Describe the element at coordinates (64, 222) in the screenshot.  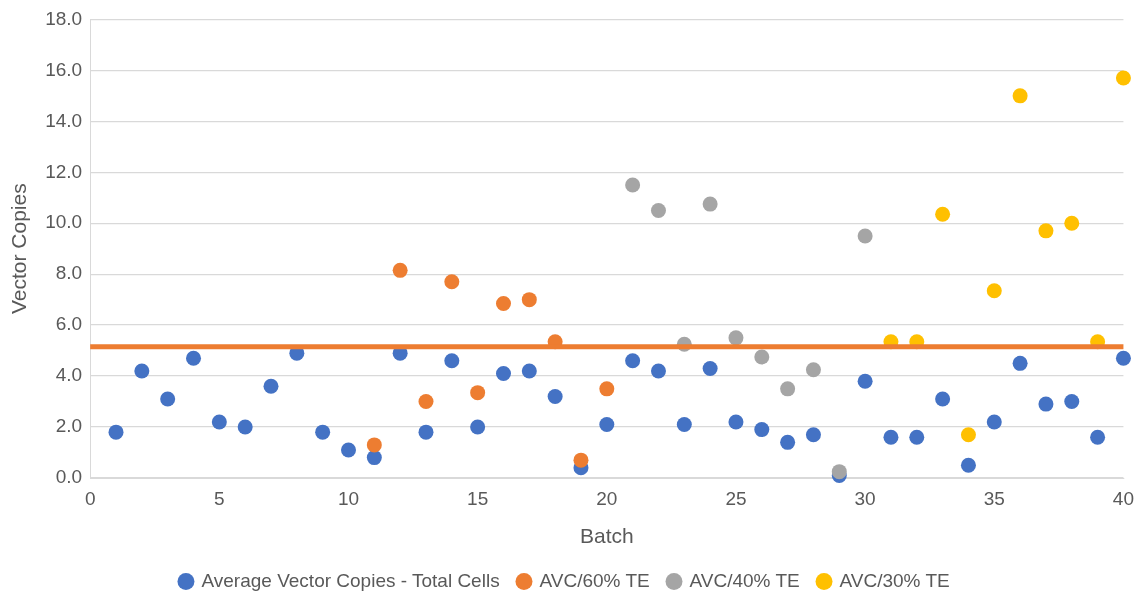
I see `y-tick-label: 10.0` at that location.